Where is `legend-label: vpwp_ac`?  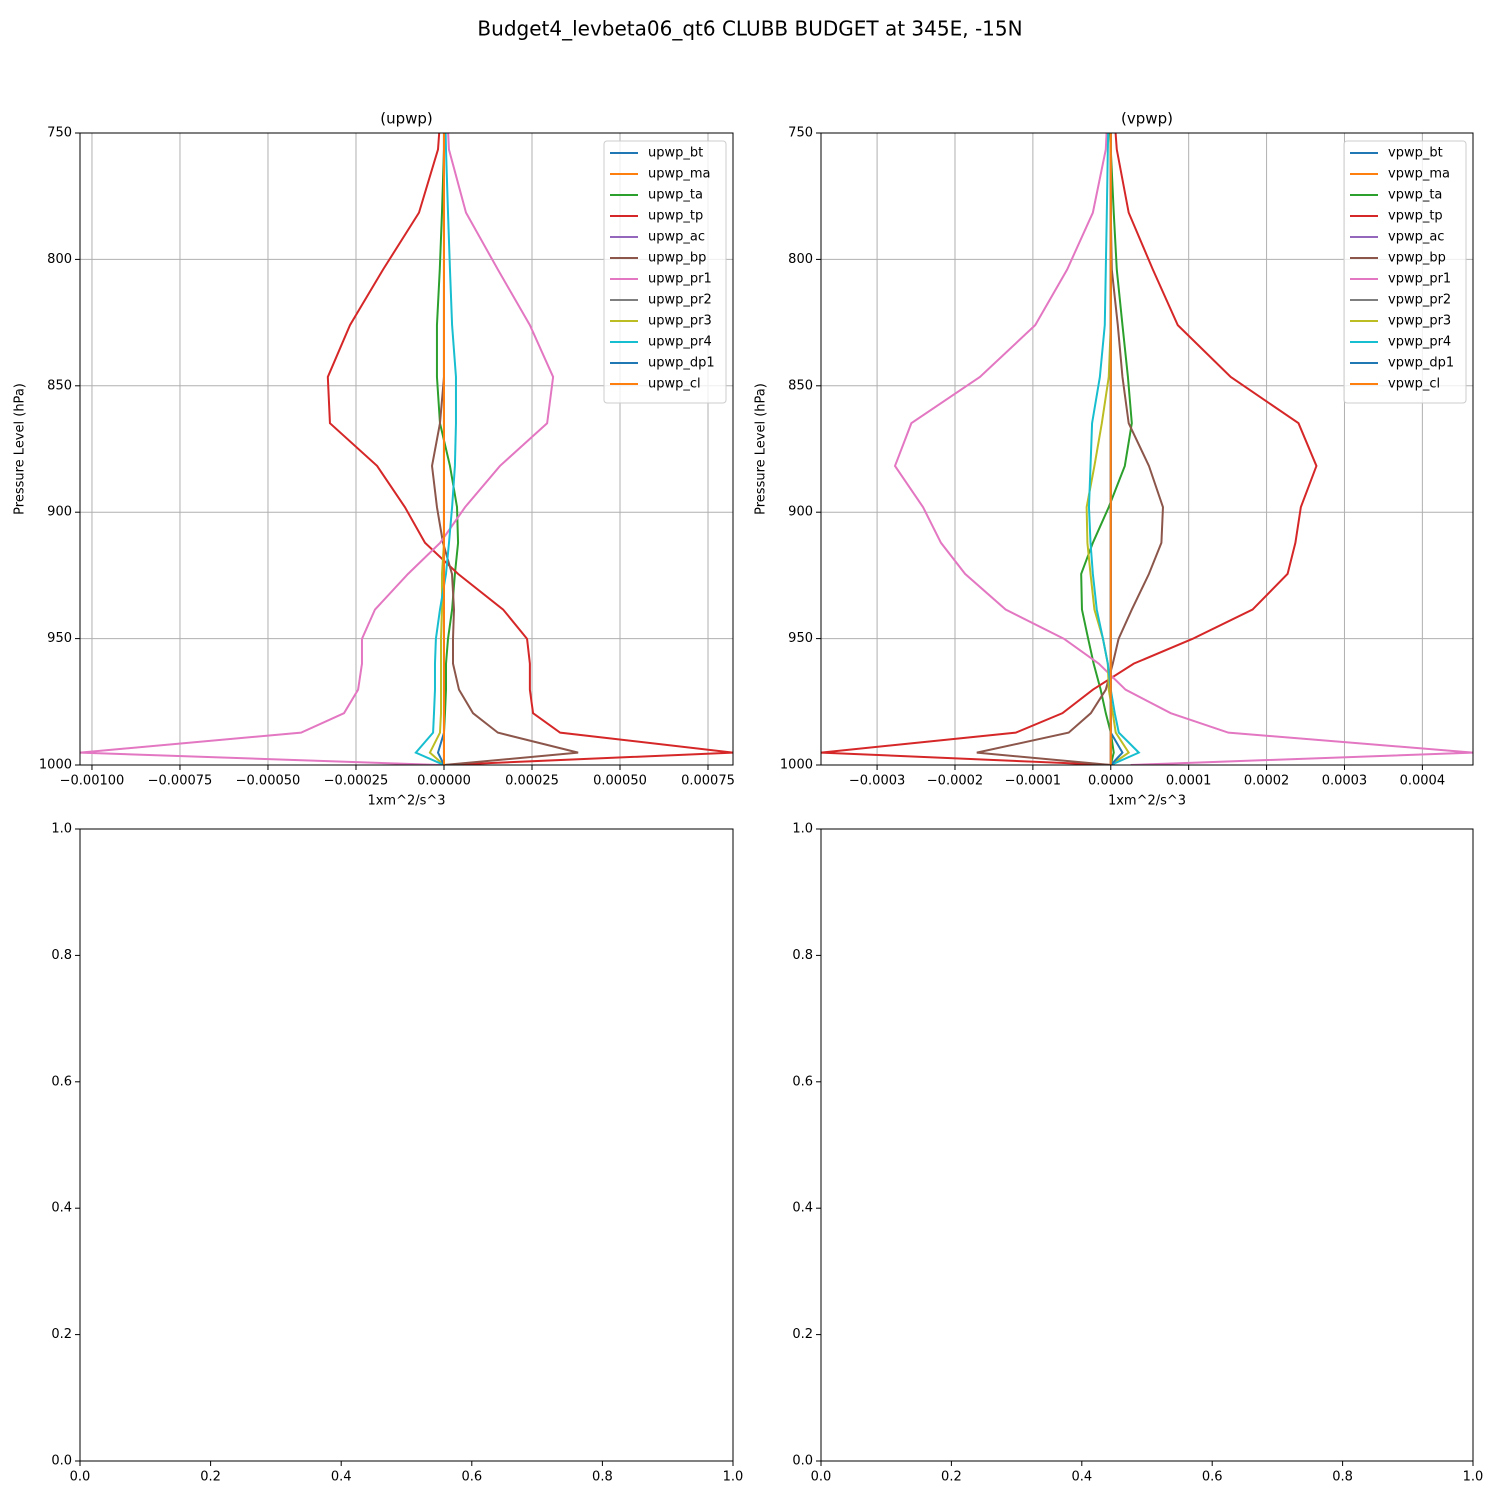
legend-label: vpwp_ac is located at coordinates (1416, 237).